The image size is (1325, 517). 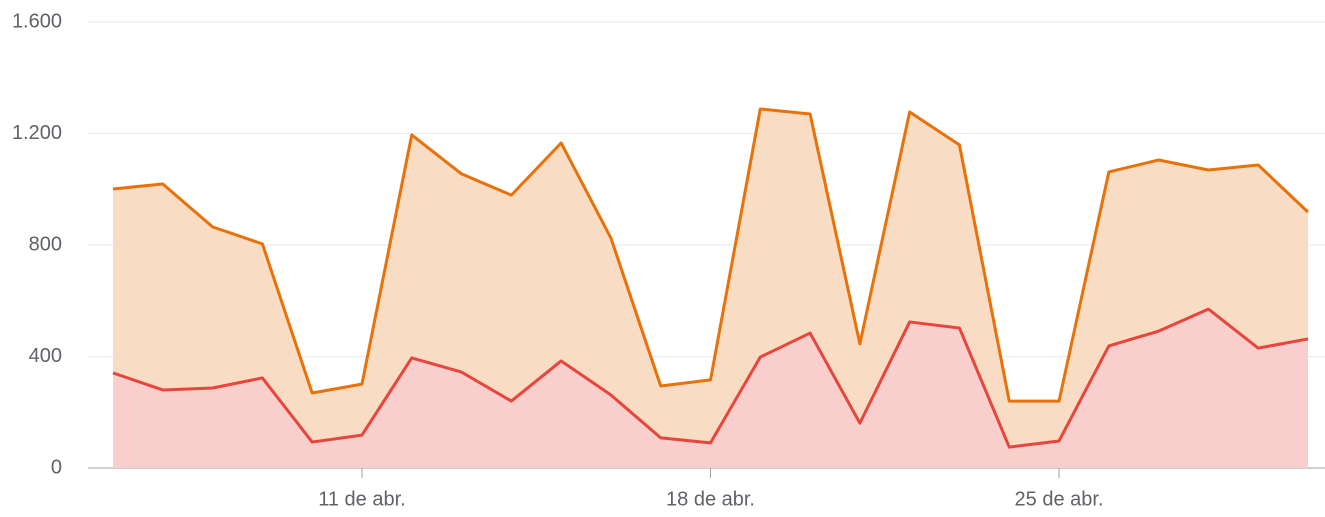 What do you see at coordinates (361, 499) in the screenshot?
I see `x-tick-label: 11 de abr.` at bounding box center [361, 499].